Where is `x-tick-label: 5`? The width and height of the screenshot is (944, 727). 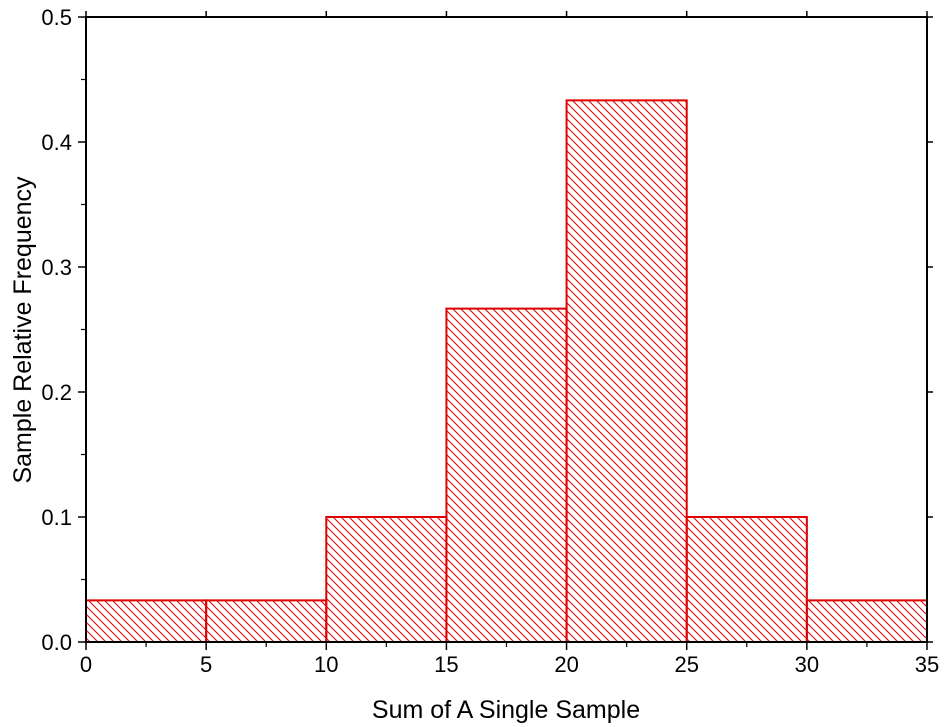
x-tick-label: 5 is located at coordinates (206, 664).